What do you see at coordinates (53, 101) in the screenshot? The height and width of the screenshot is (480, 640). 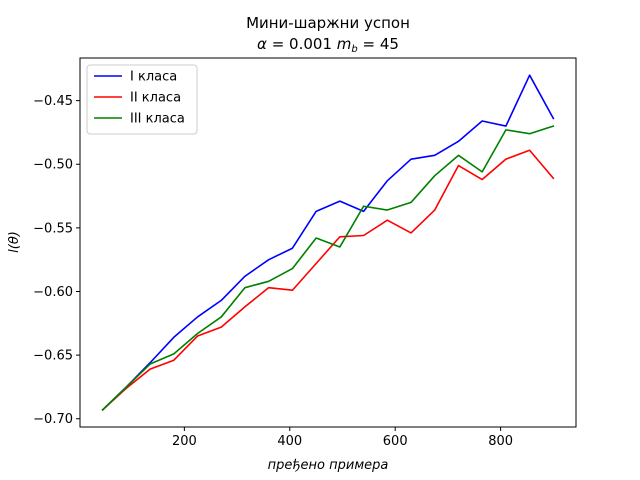 I see `y-tick-label: −0.45` at bounding box center [53, 101].